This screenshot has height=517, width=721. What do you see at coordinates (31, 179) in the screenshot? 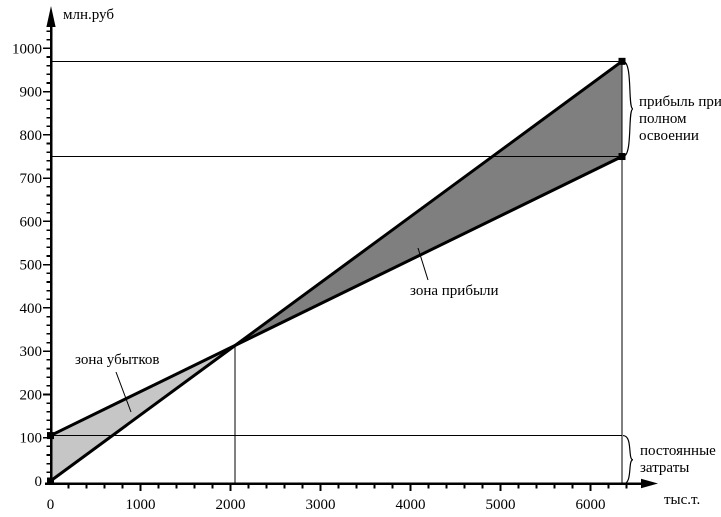
I see `y-tick-label: 700` at bounding box center [31, 179].